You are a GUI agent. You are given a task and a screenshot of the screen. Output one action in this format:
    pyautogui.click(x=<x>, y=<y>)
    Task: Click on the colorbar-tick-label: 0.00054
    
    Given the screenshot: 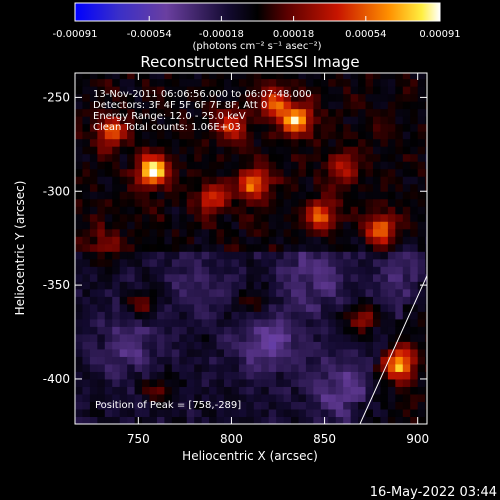 What is the action you would take?
    pyautogui.click(x=365, y=34)
    